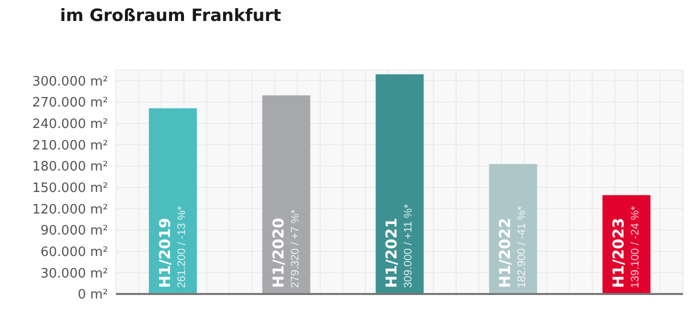 The width and height of the screenshot is (700, 320). What do you see at coordinates (74, 274) in the screenshot?
I see `y-tick-label: 30.000 m²` at bounding box center [74, 274].